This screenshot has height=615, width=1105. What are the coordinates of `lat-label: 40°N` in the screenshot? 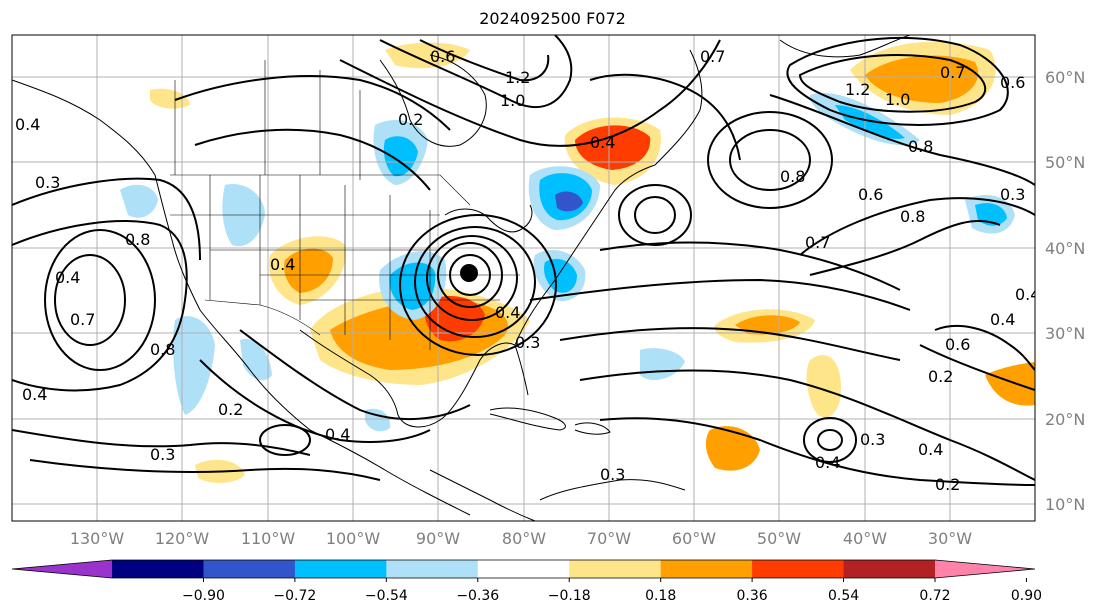 It's located at (1065, 248).